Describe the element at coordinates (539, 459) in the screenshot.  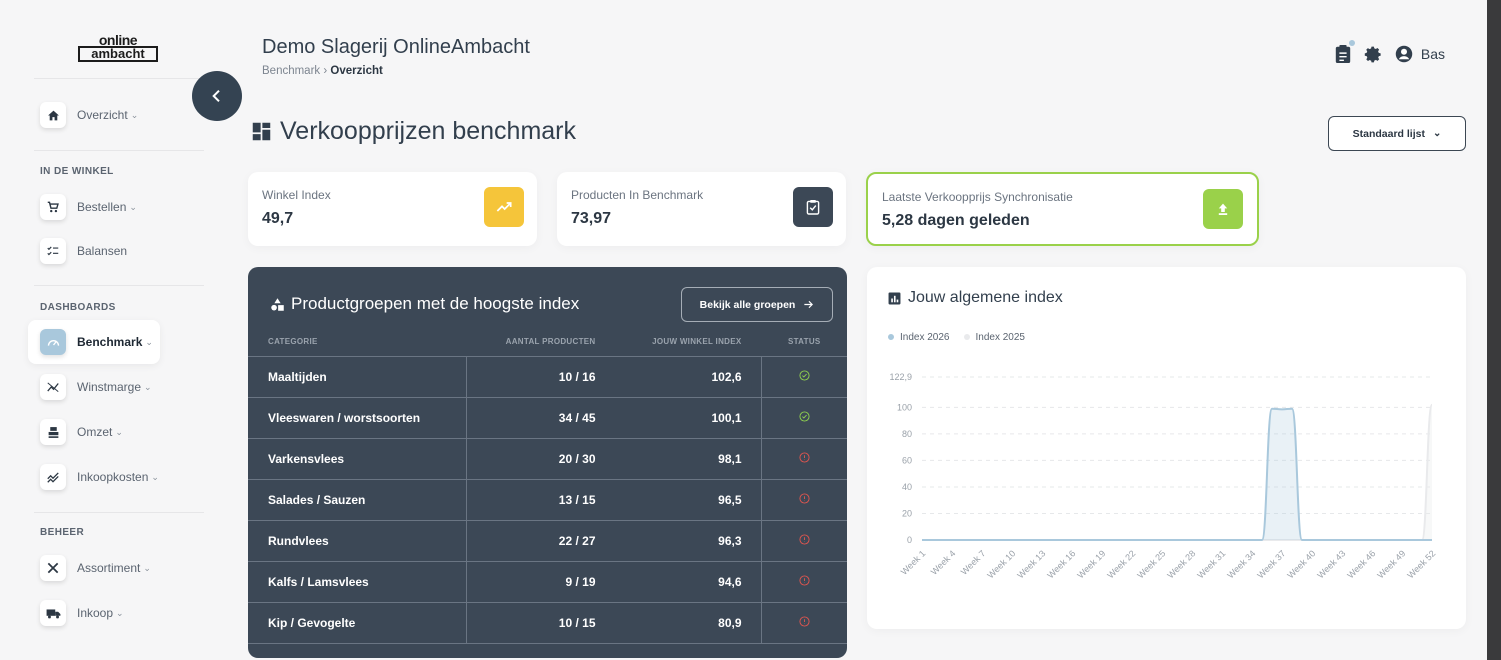
I see `count-cell: 20 / 30` at that location.